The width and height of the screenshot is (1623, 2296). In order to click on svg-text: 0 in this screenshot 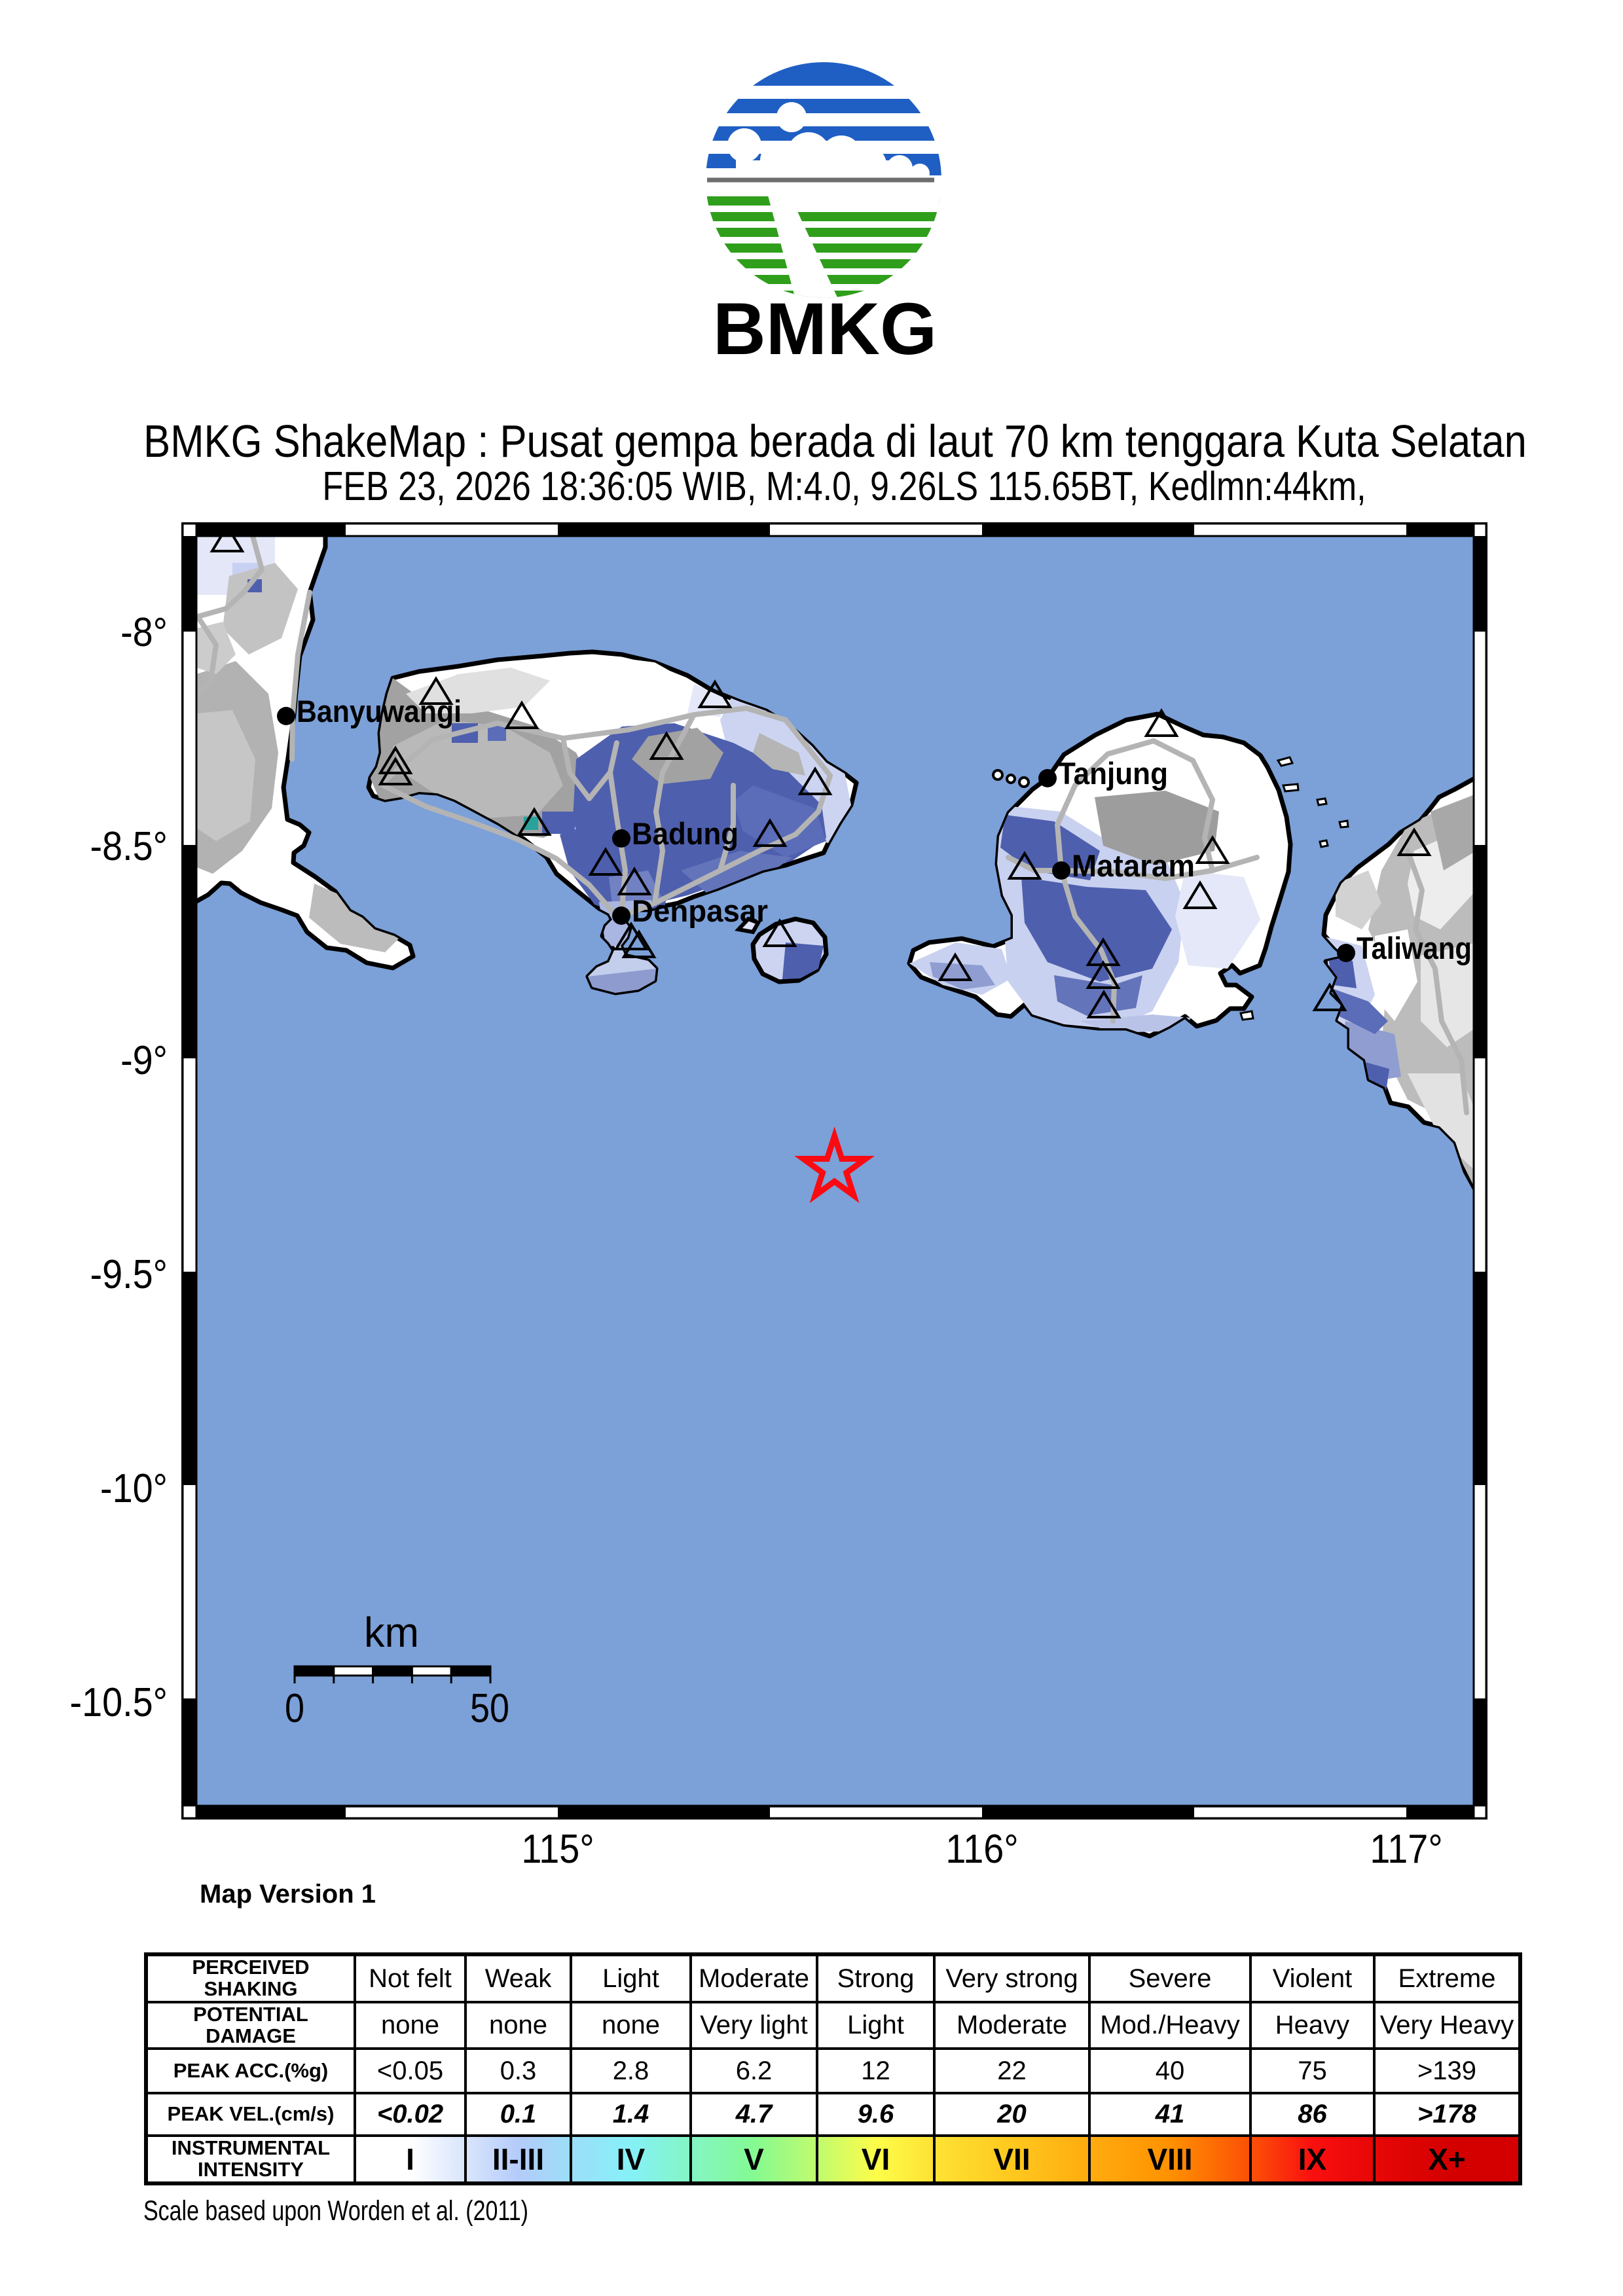, I will do `click(294, 1708)`.